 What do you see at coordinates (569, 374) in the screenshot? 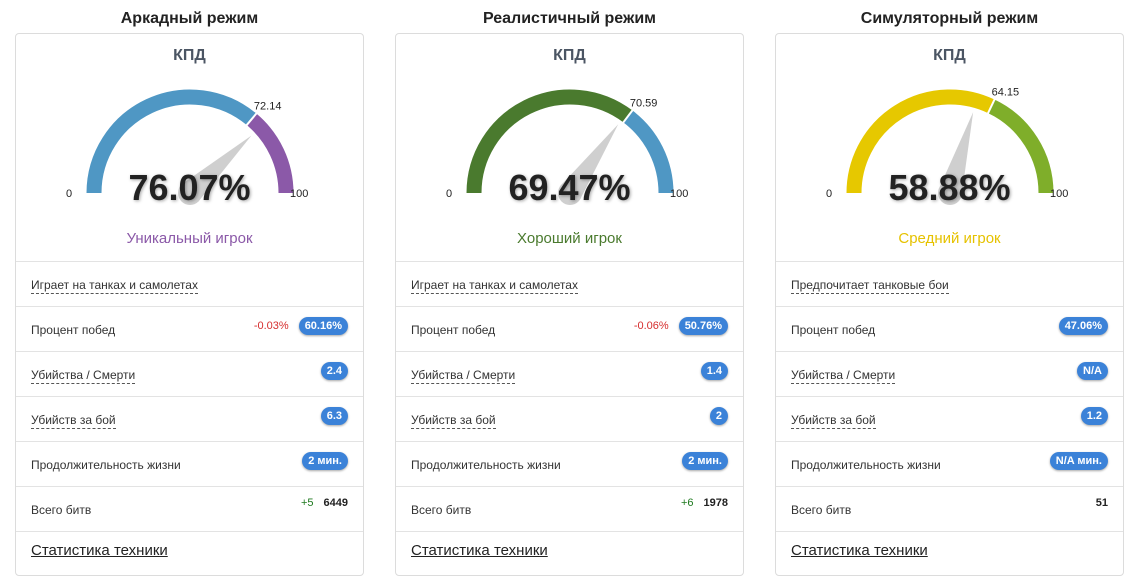
I see `stat-row: Убийства / Смерти 1.4` at bounding box center [569, 374].